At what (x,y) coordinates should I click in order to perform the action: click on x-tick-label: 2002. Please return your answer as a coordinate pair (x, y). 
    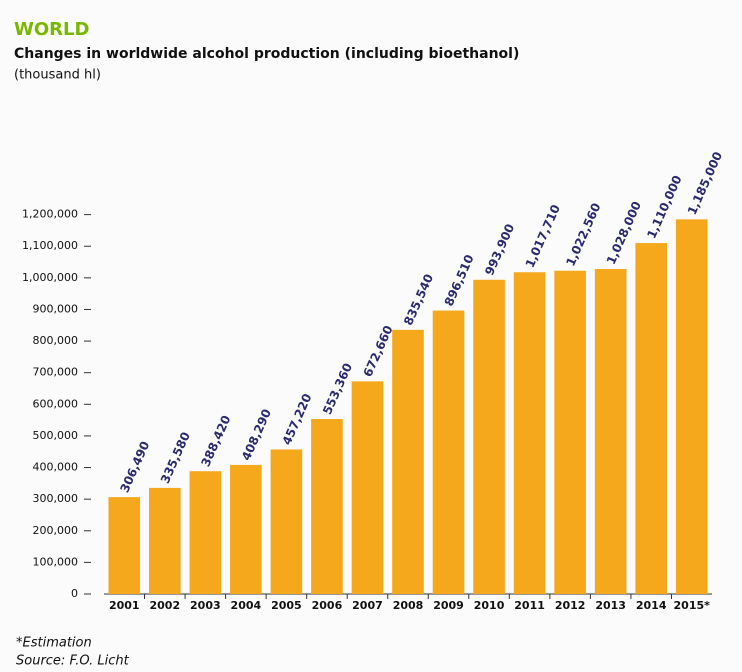
    Looking at the image, I should click on (164, 605).